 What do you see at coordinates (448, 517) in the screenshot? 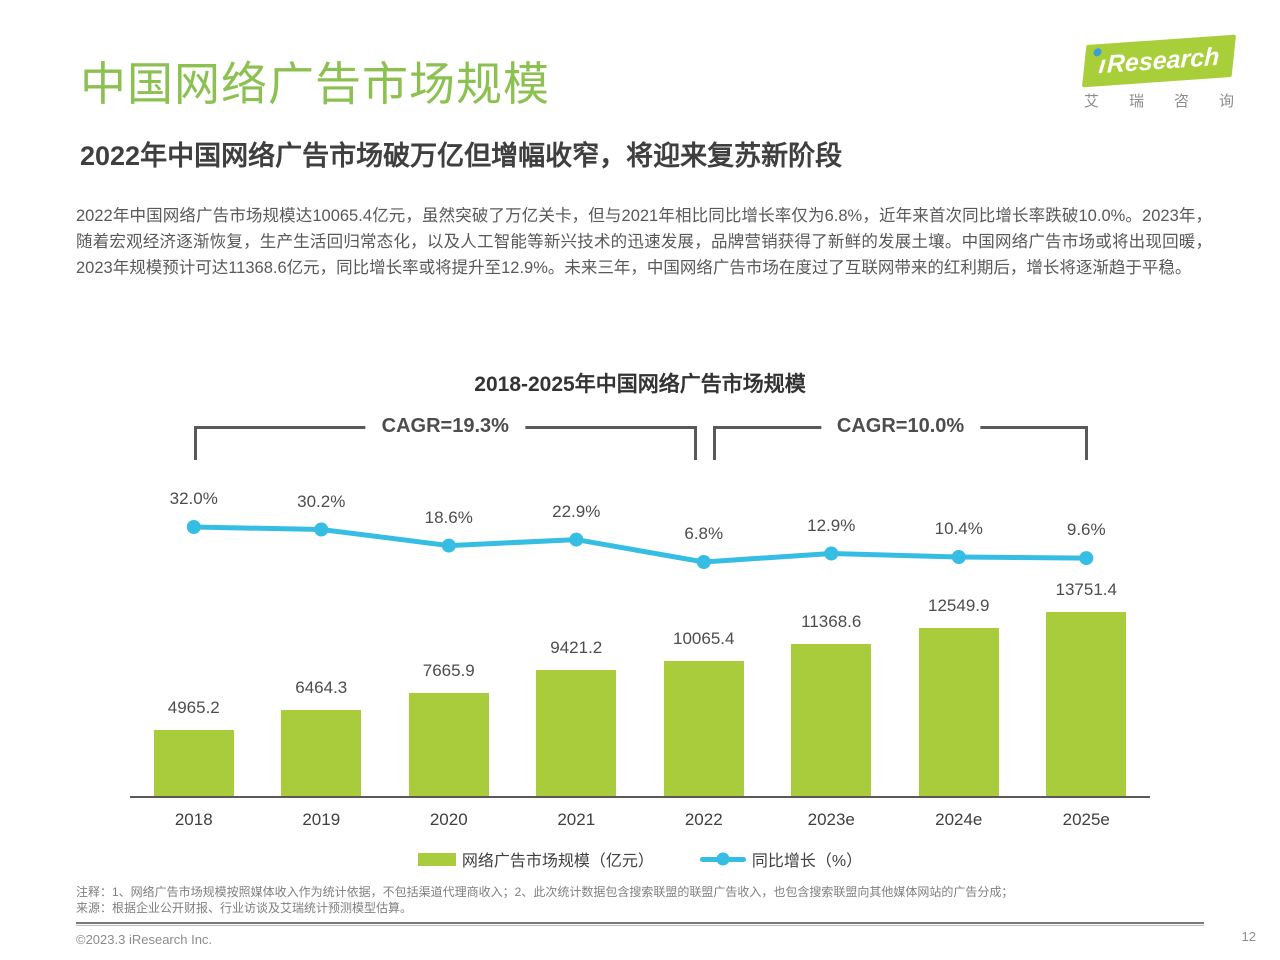
I see `growth-rate-label: 18.6%` at bounding box center [448, 517].